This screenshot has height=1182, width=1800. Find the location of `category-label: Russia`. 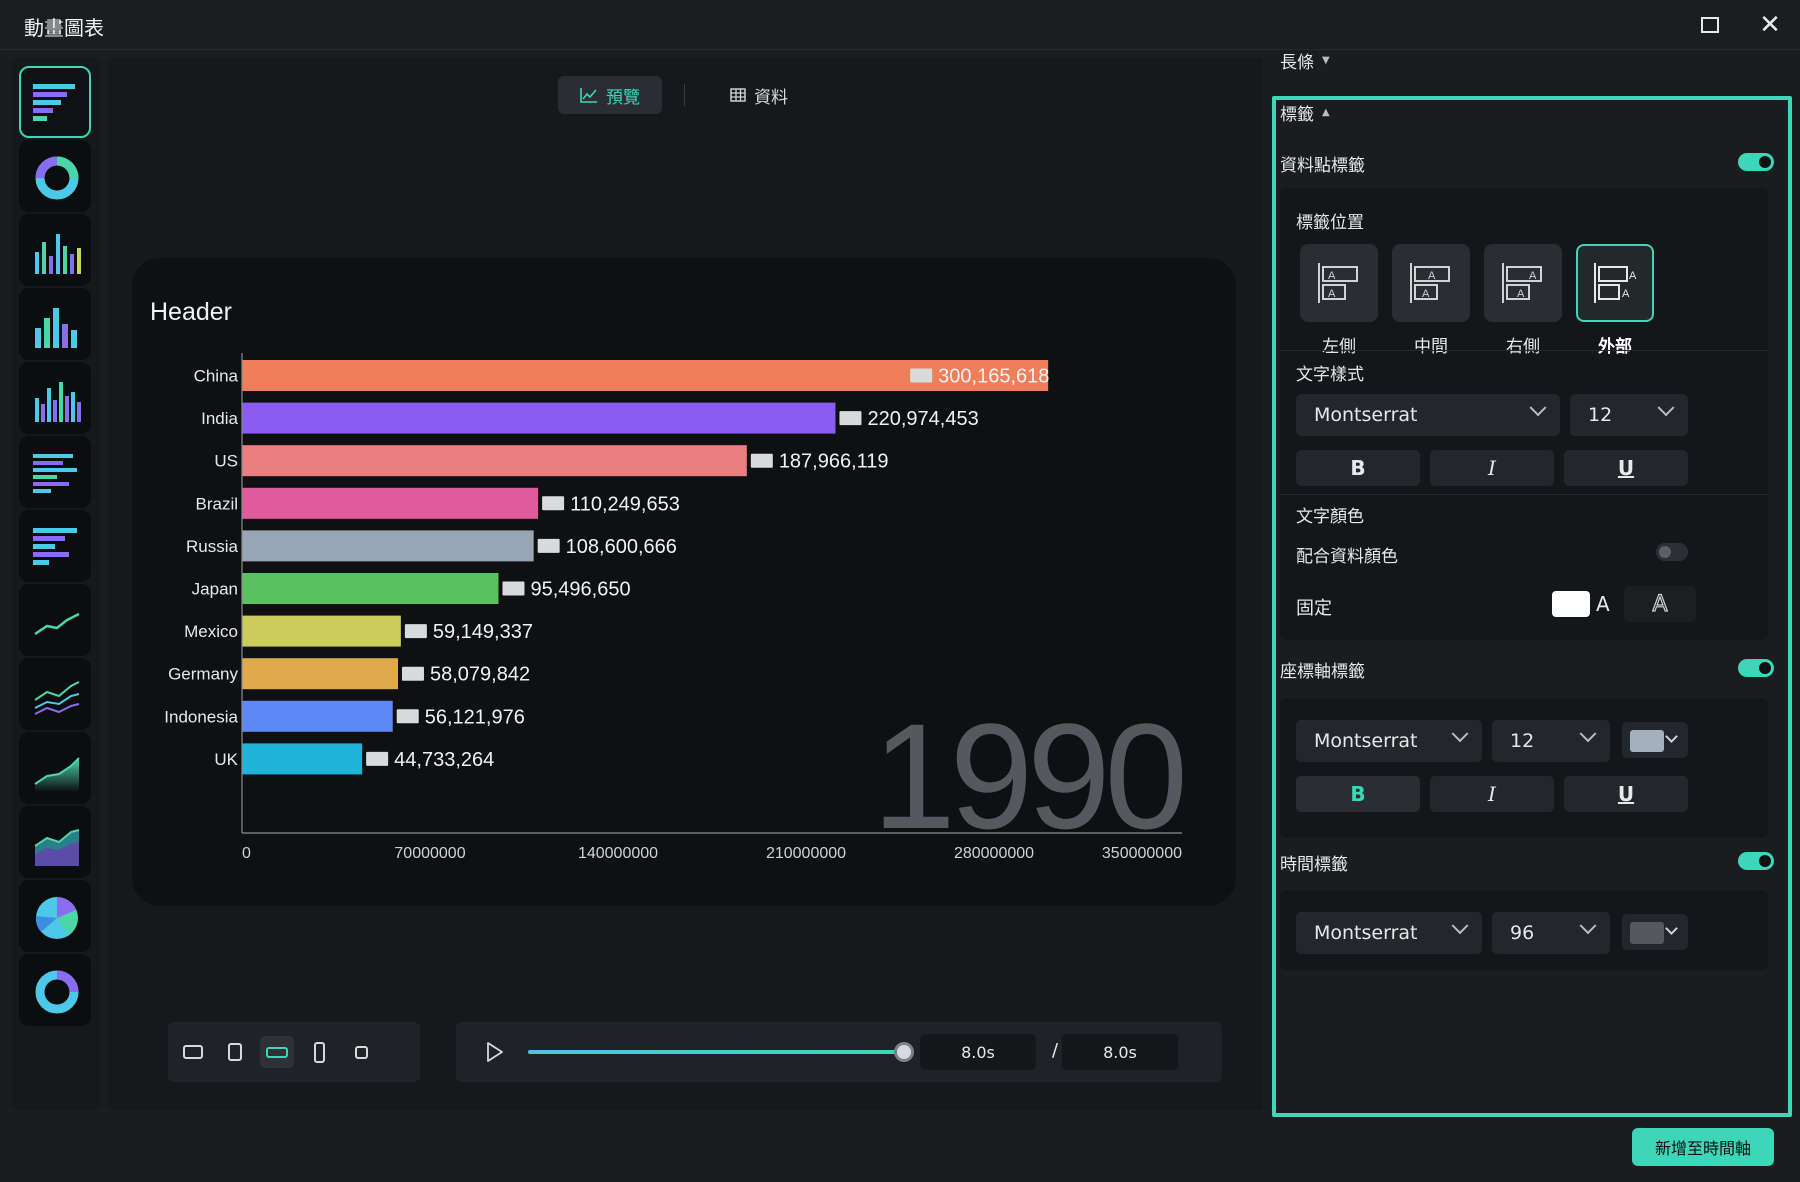

category-label: Russia is located at coordinates (212, 546).